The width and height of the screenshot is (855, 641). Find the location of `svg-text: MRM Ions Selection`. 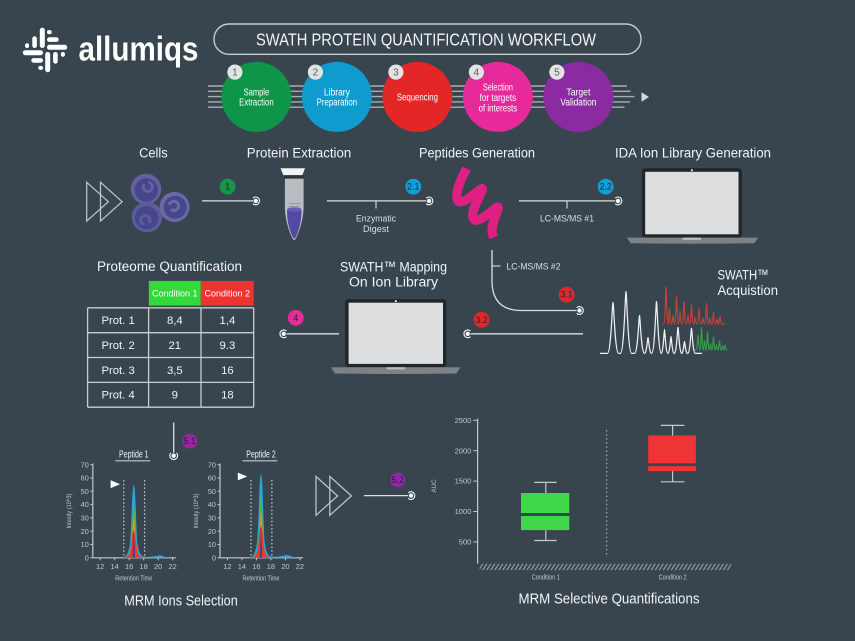

svg-text: MRM Ions Selection is located at coordinates (181, 602).